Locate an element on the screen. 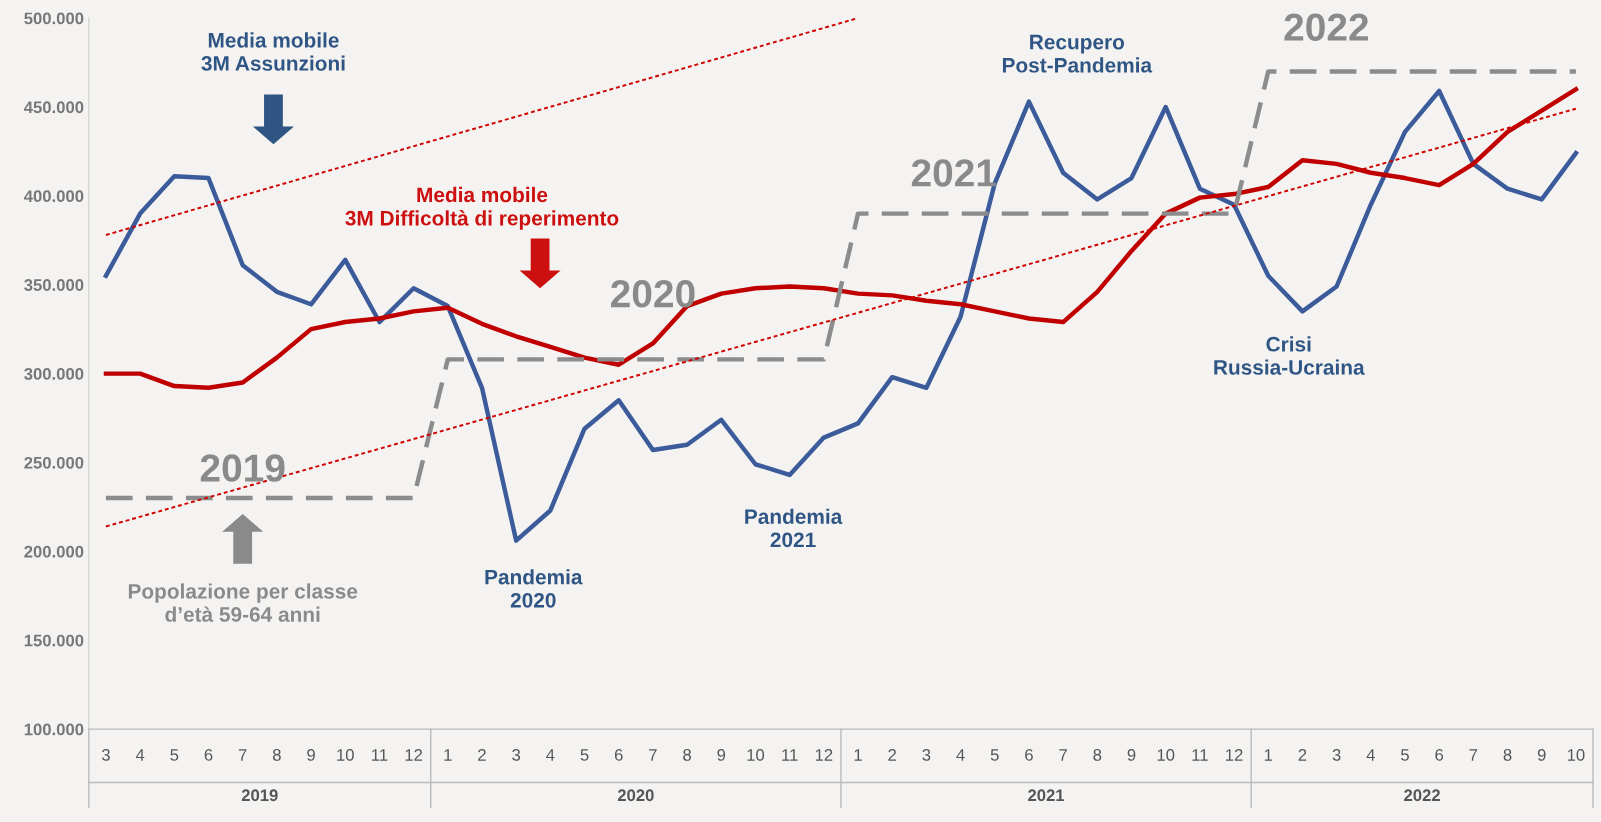 The height and width of the screenshot is (822, 1601). annotation: Pandemia 2021 is located at coordinates (794, 528).